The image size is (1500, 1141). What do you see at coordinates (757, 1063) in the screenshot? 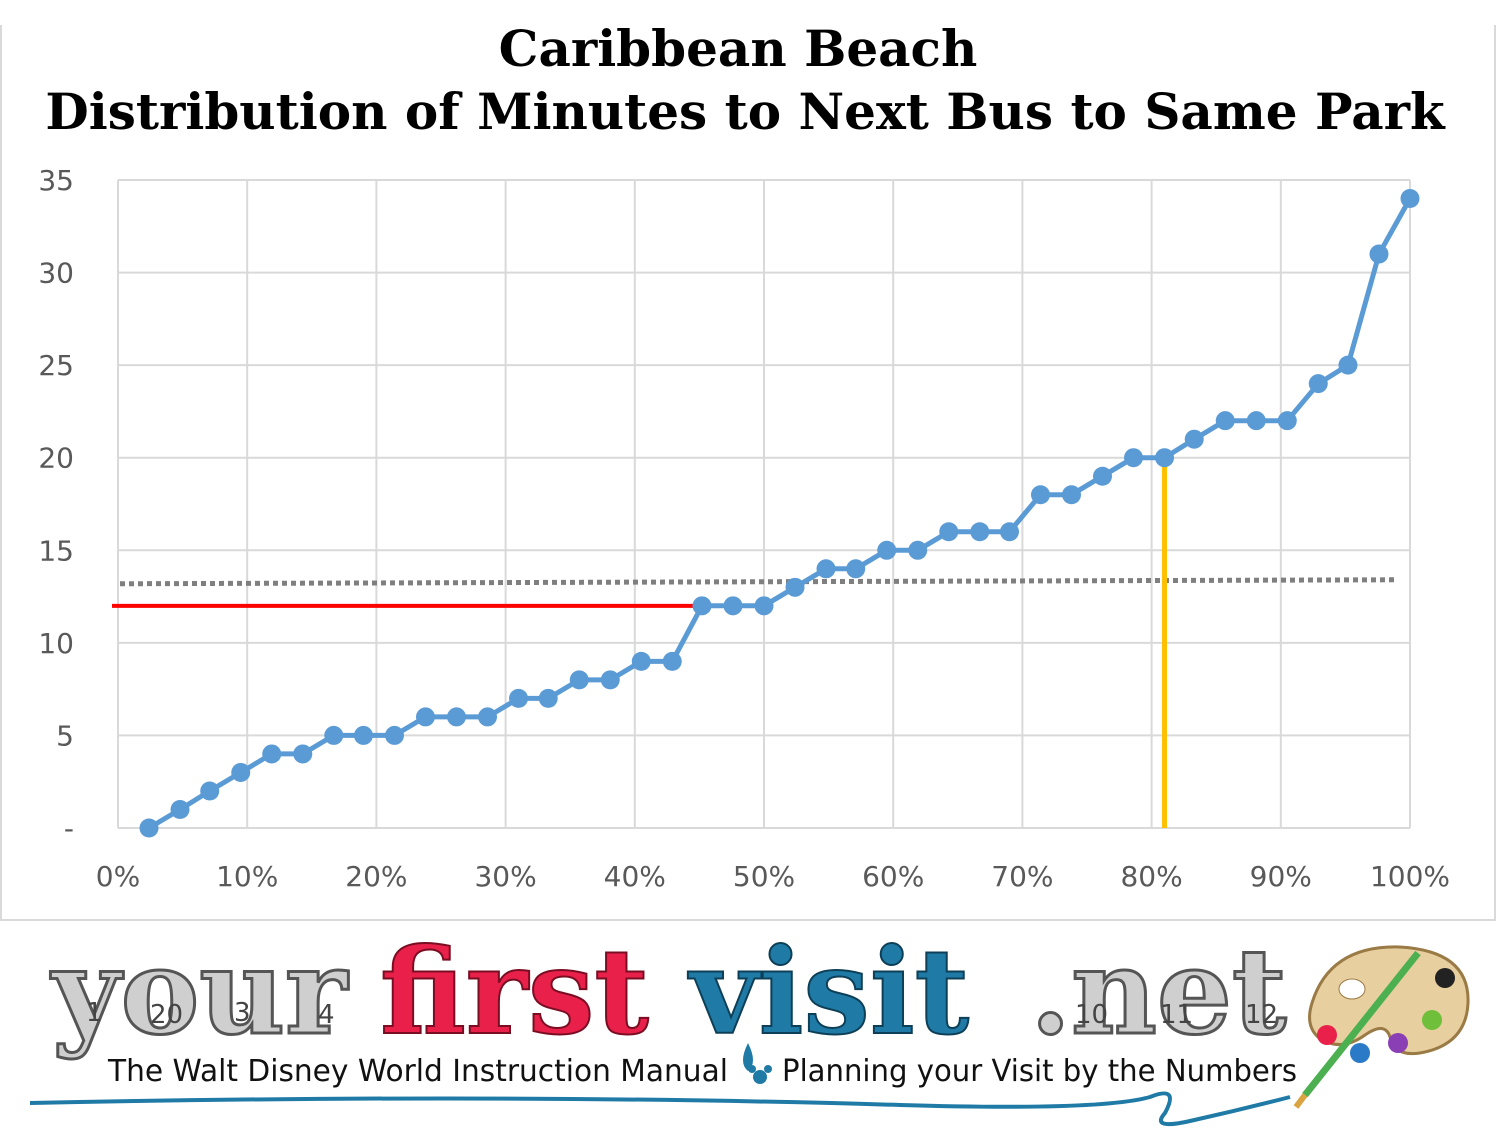
I see `mickey-drop-icon` at bounding box center [757, 1063].